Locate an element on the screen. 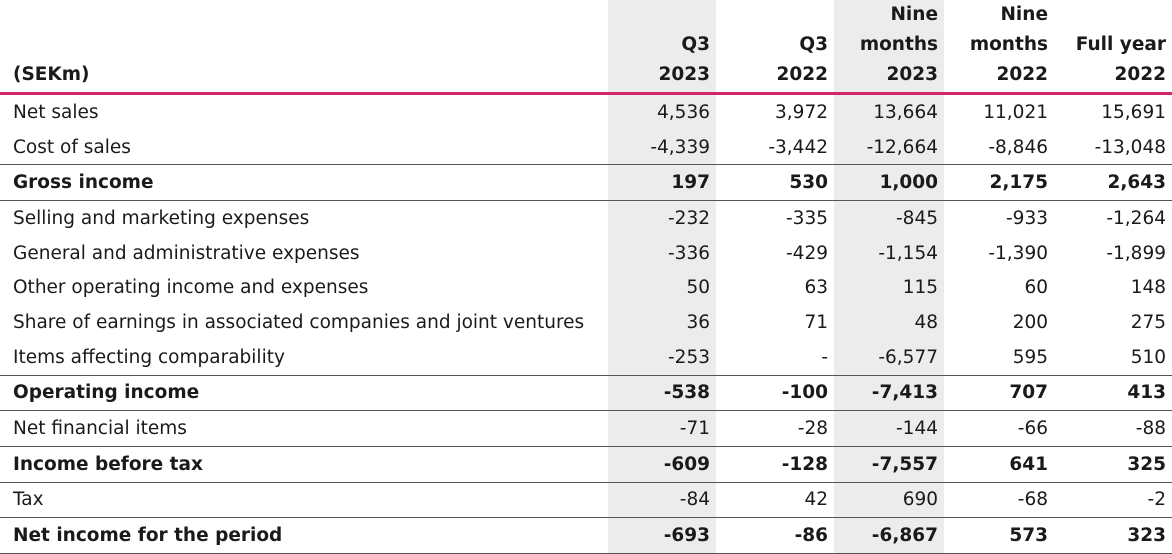 This screenshot has height=554, width=1172. row-label: Income before tax is located at coordinates (304, 464).